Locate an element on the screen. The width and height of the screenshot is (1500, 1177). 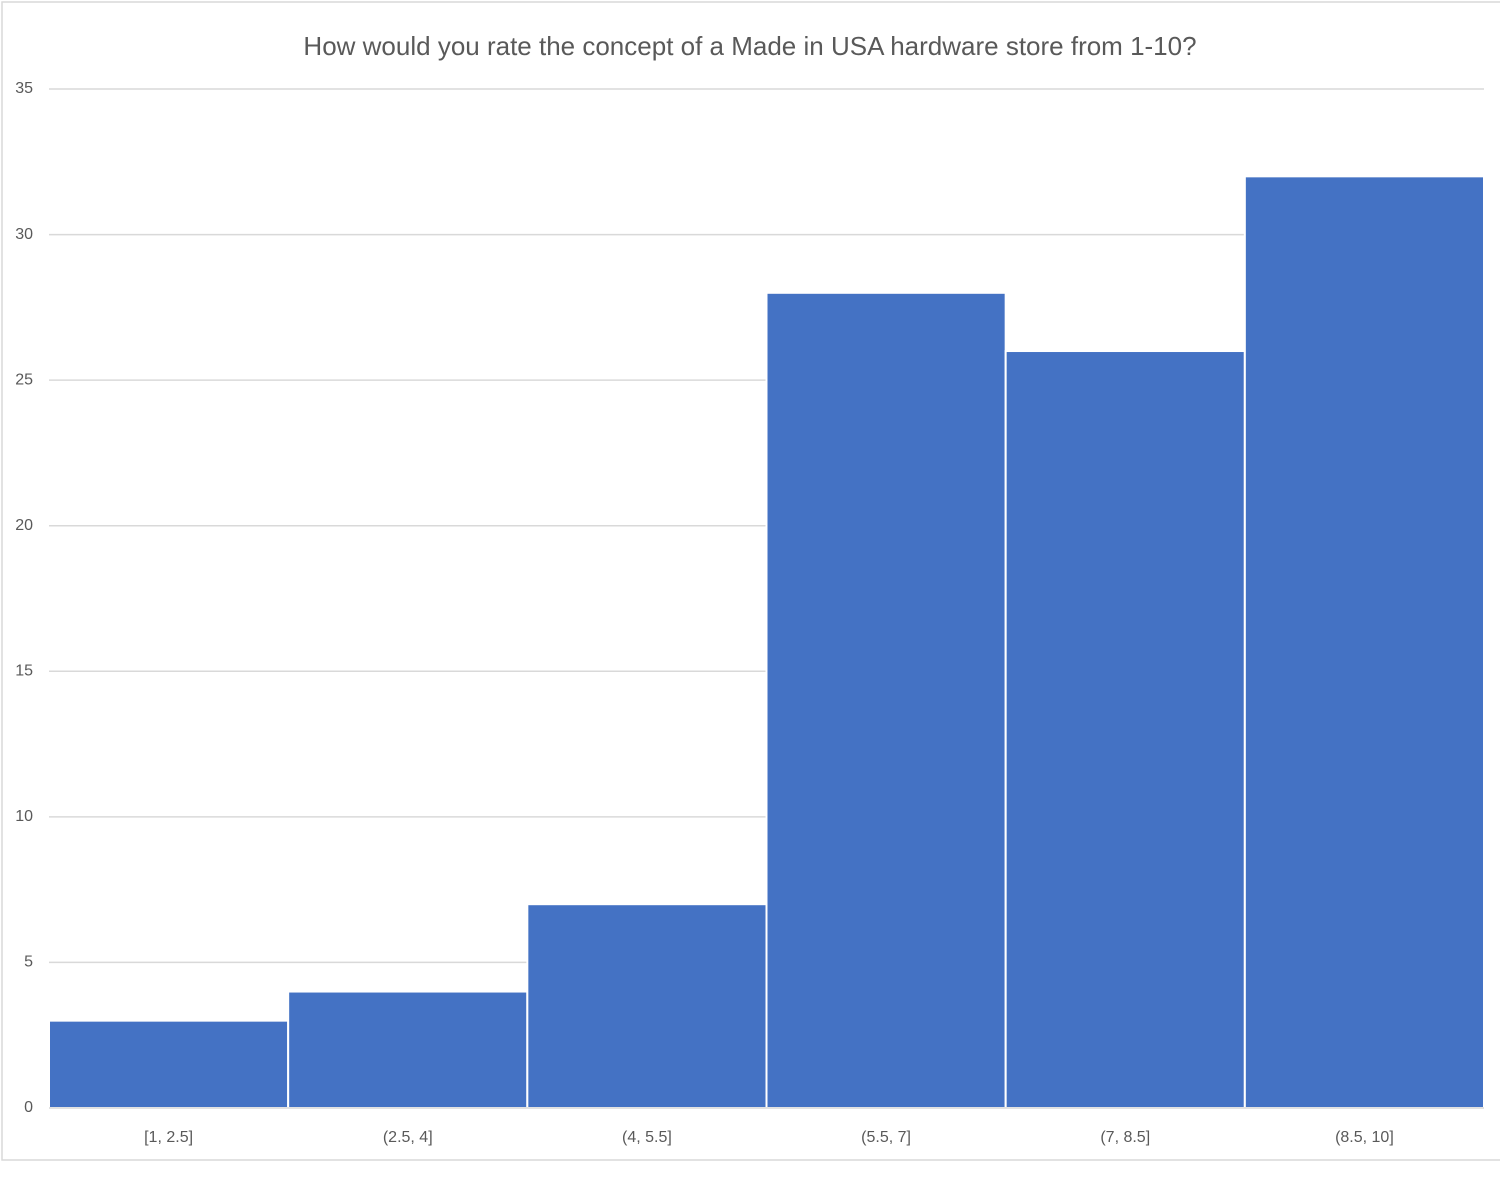
x-tick-label: (4, 5.5] is located at coordinates (647, 1137).